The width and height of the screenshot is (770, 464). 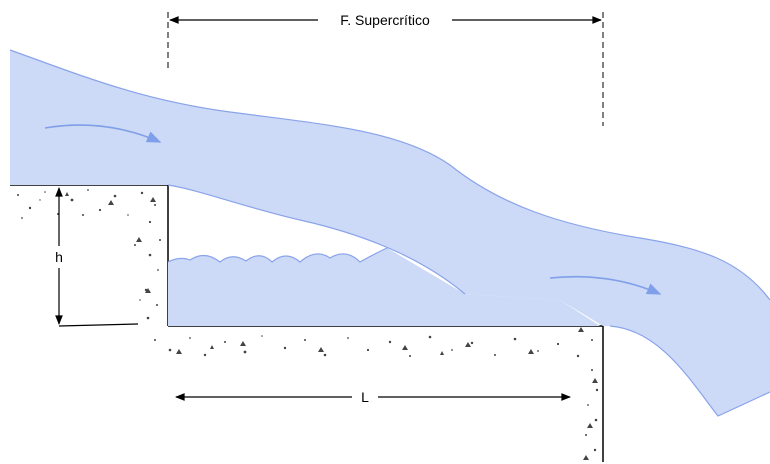 I want to click on pool-surface, so click(x=277, y=255).